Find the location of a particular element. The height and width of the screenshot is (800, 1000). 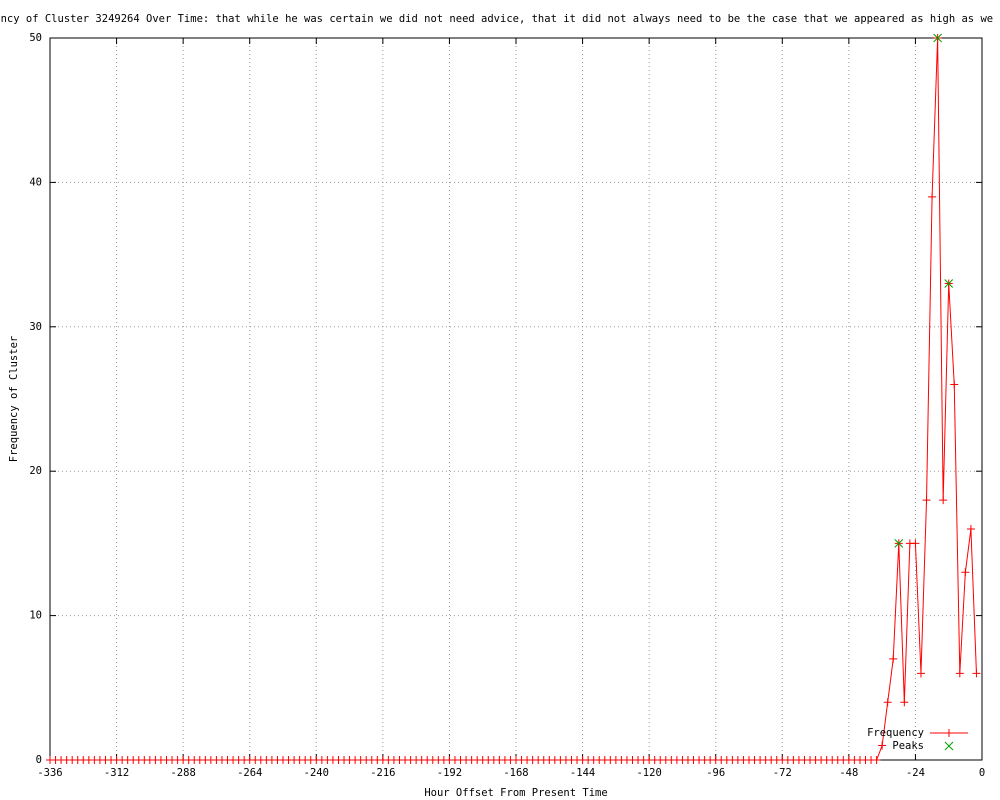

y-tick-label: 0 is located at coordinates (39, 760).